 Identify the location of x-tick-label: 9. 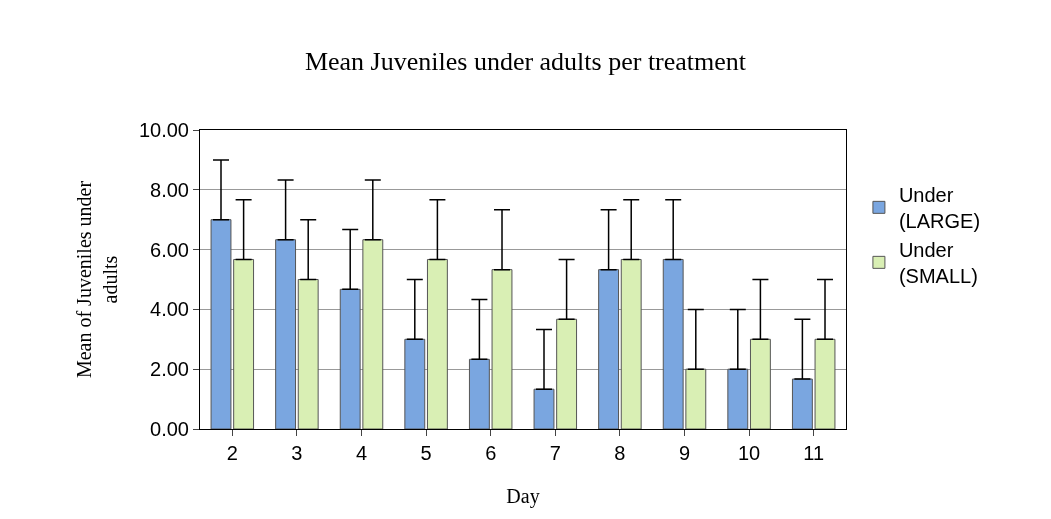
(684, 453).